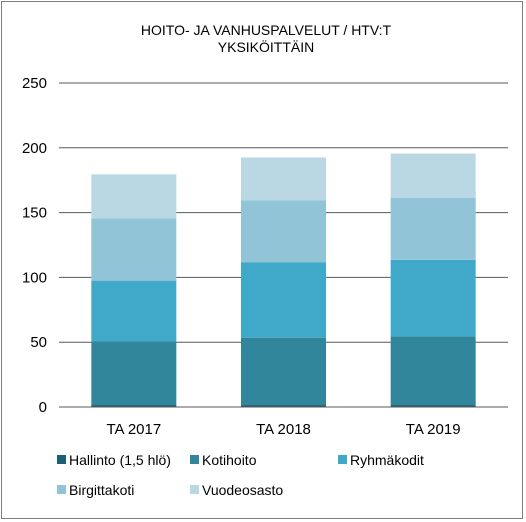 This screenshot has height=522, width=526. What do you see at coordinates (242, 490) in the screenshot?
I see `legend-label-4: Vuodeosasto` at bounding box center [242, 490].